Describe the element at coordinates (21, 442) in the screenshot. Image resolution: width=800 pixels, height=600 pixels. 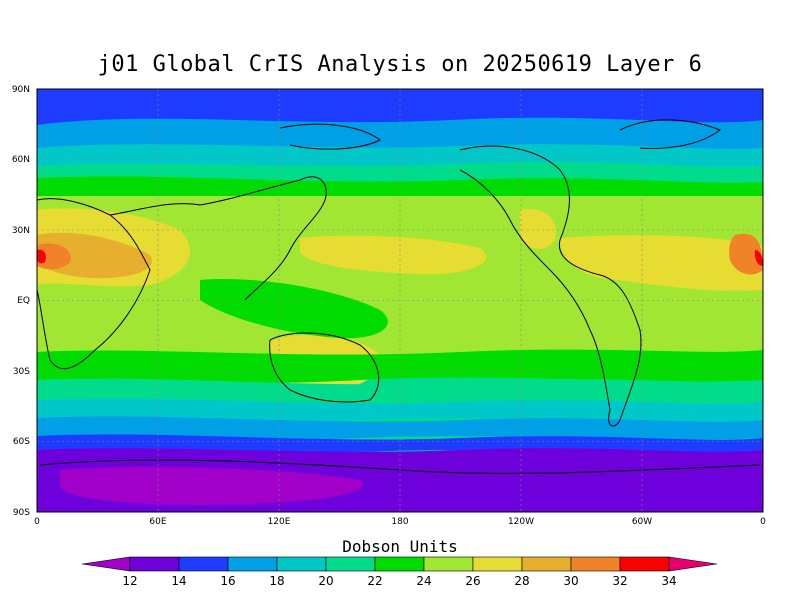
I see `lat-tick: 60S` at that location.